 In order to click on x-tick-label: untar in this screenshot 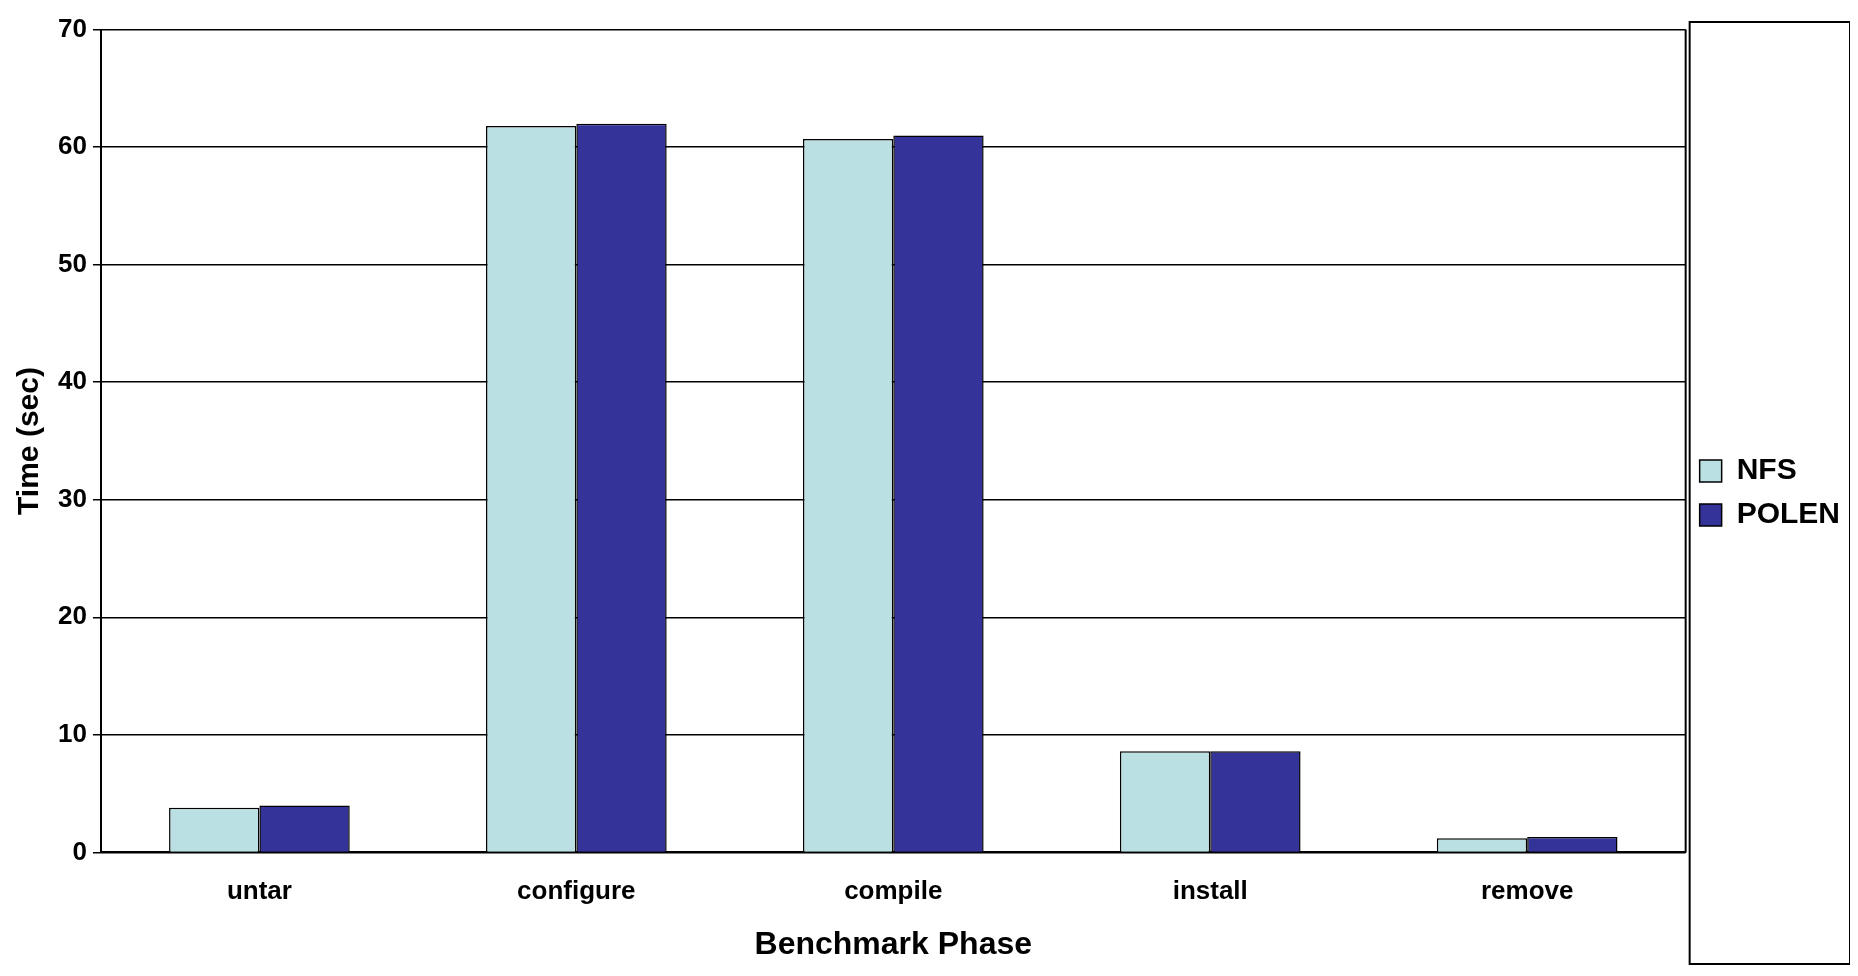, I will do `click(259, 890)`.